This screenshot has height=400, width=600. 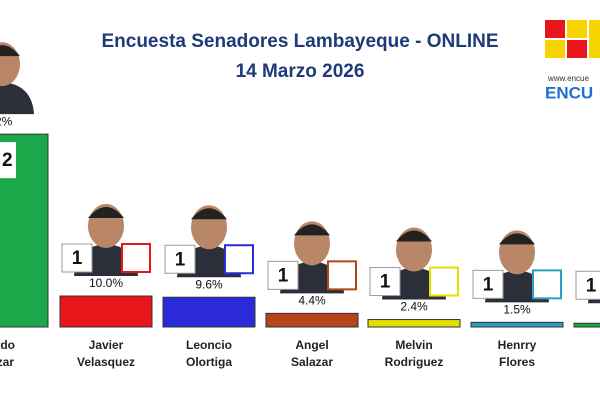 I want to click on value-label: 1.5%, so click(x=517, y=310).